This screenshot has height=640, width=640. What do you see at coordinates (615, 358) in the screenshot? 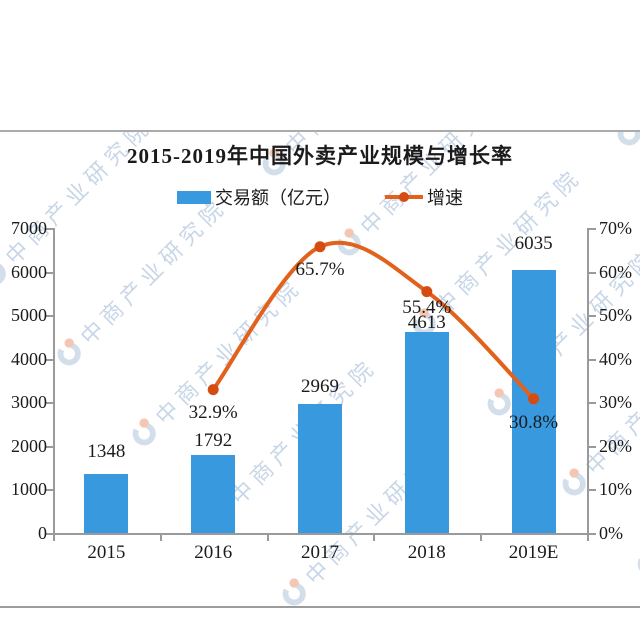
I see `right-axis-tick-label: 40%` at bounding box center [615, 358].